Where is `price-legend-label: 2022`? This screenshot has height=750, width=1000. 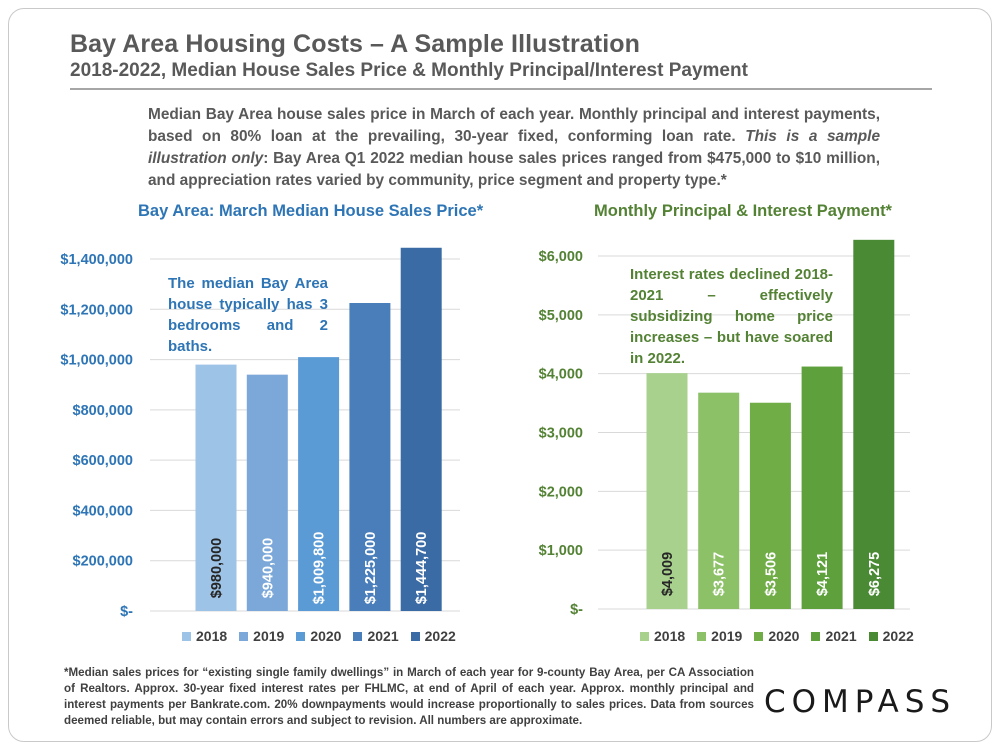 price-legend-label: 2022 is located at coordinates (440, 636).